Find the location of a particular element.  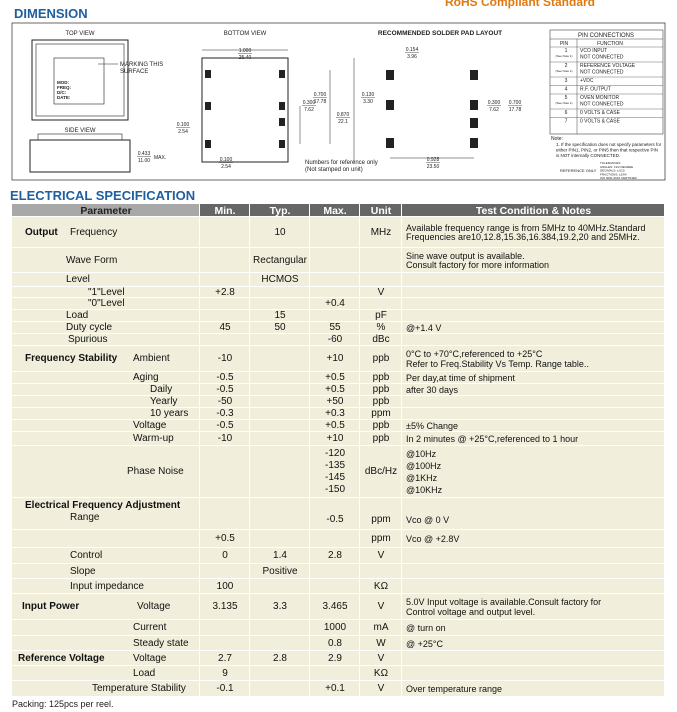

row-parameter: Frequency is located at coordinates (94, 232).